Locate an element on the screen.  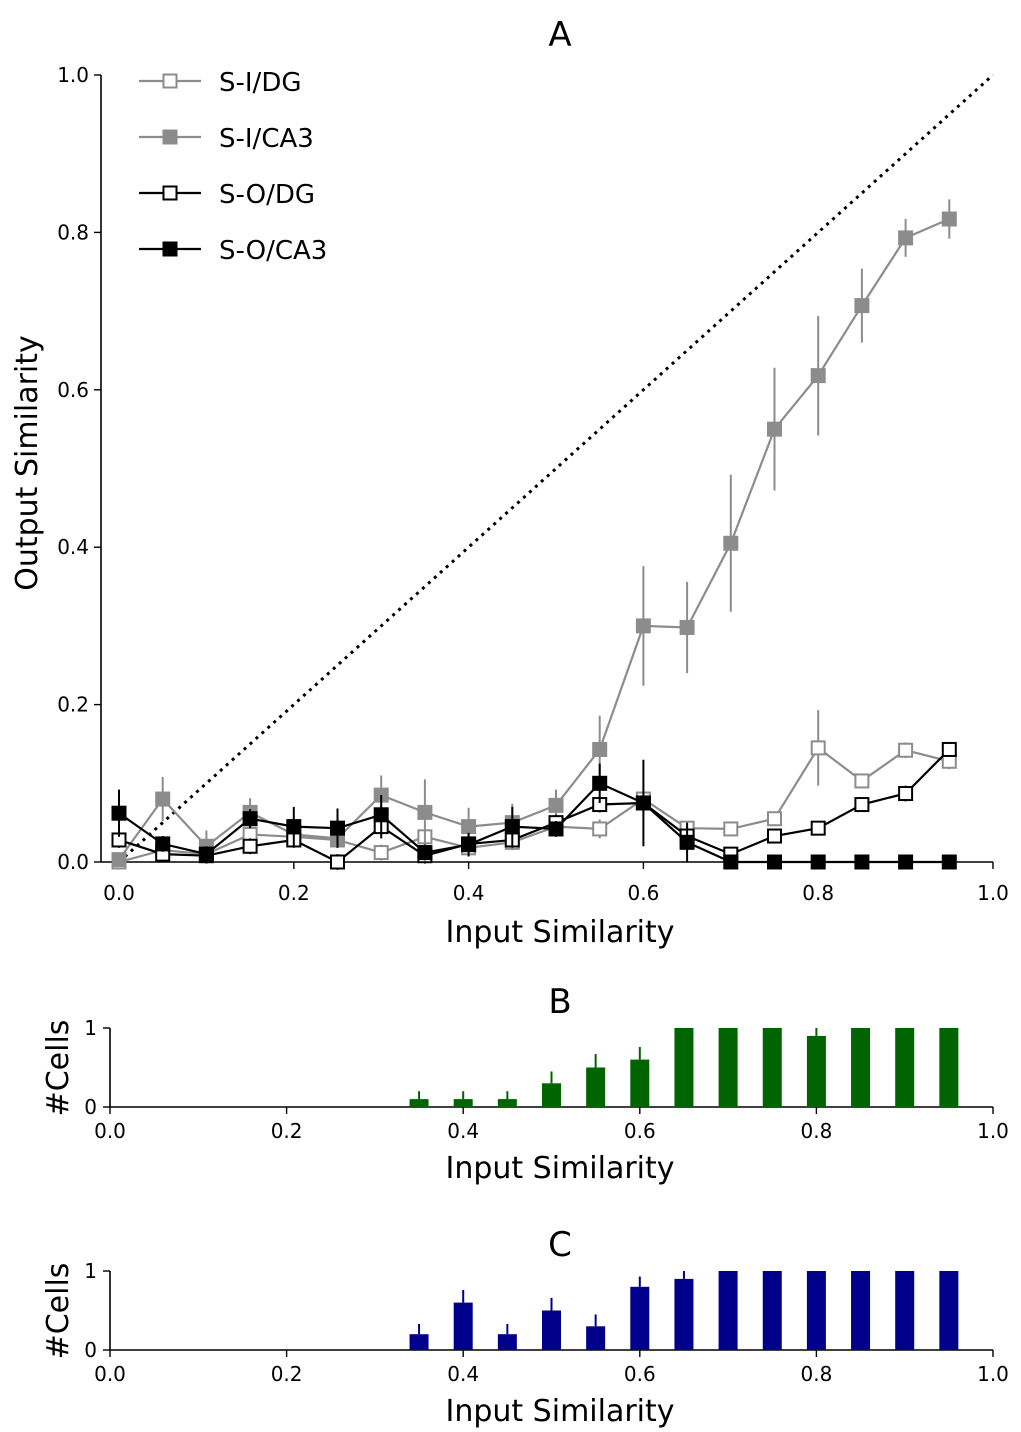
legend-label: S-I/CA3 is located at coordinates (266, 139).